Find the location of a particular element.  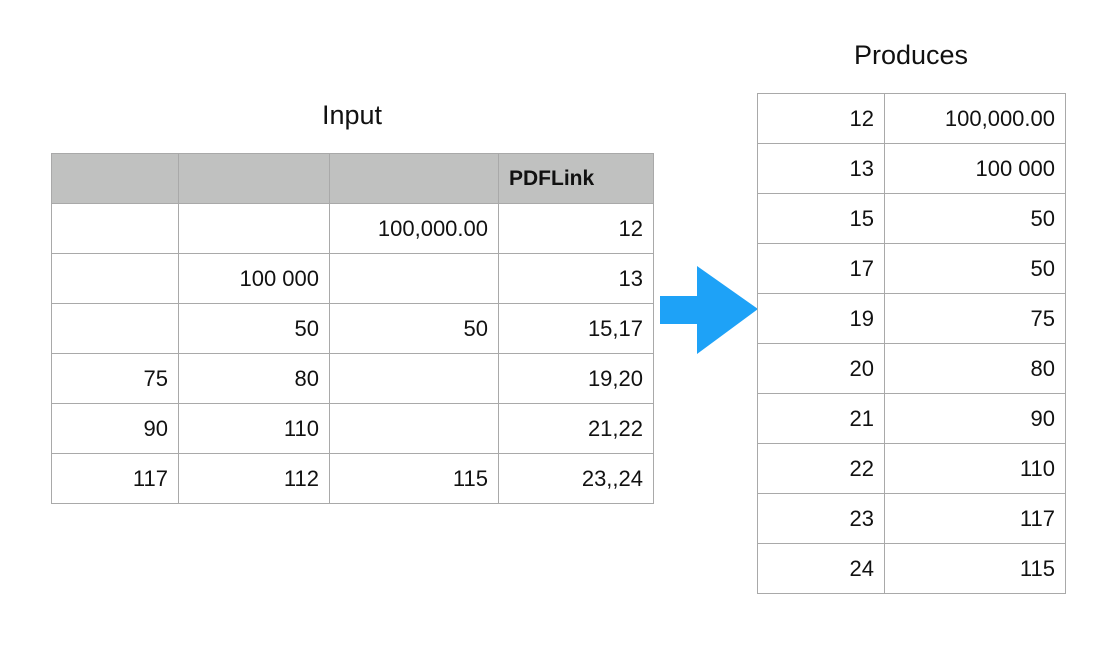

output-value-cell: 90 is located at coordinates (975, 418).